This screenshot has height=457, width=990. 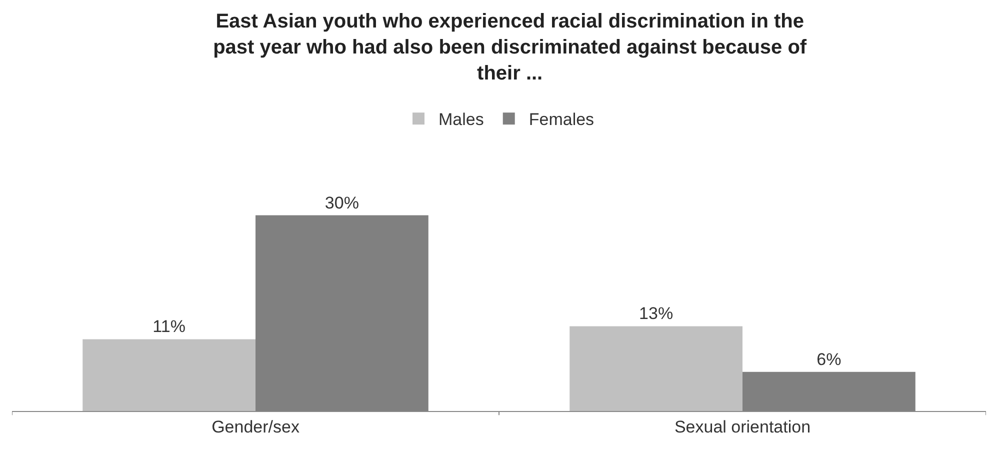 I want to click on data-label: 30%, so click(x=341, y=202).